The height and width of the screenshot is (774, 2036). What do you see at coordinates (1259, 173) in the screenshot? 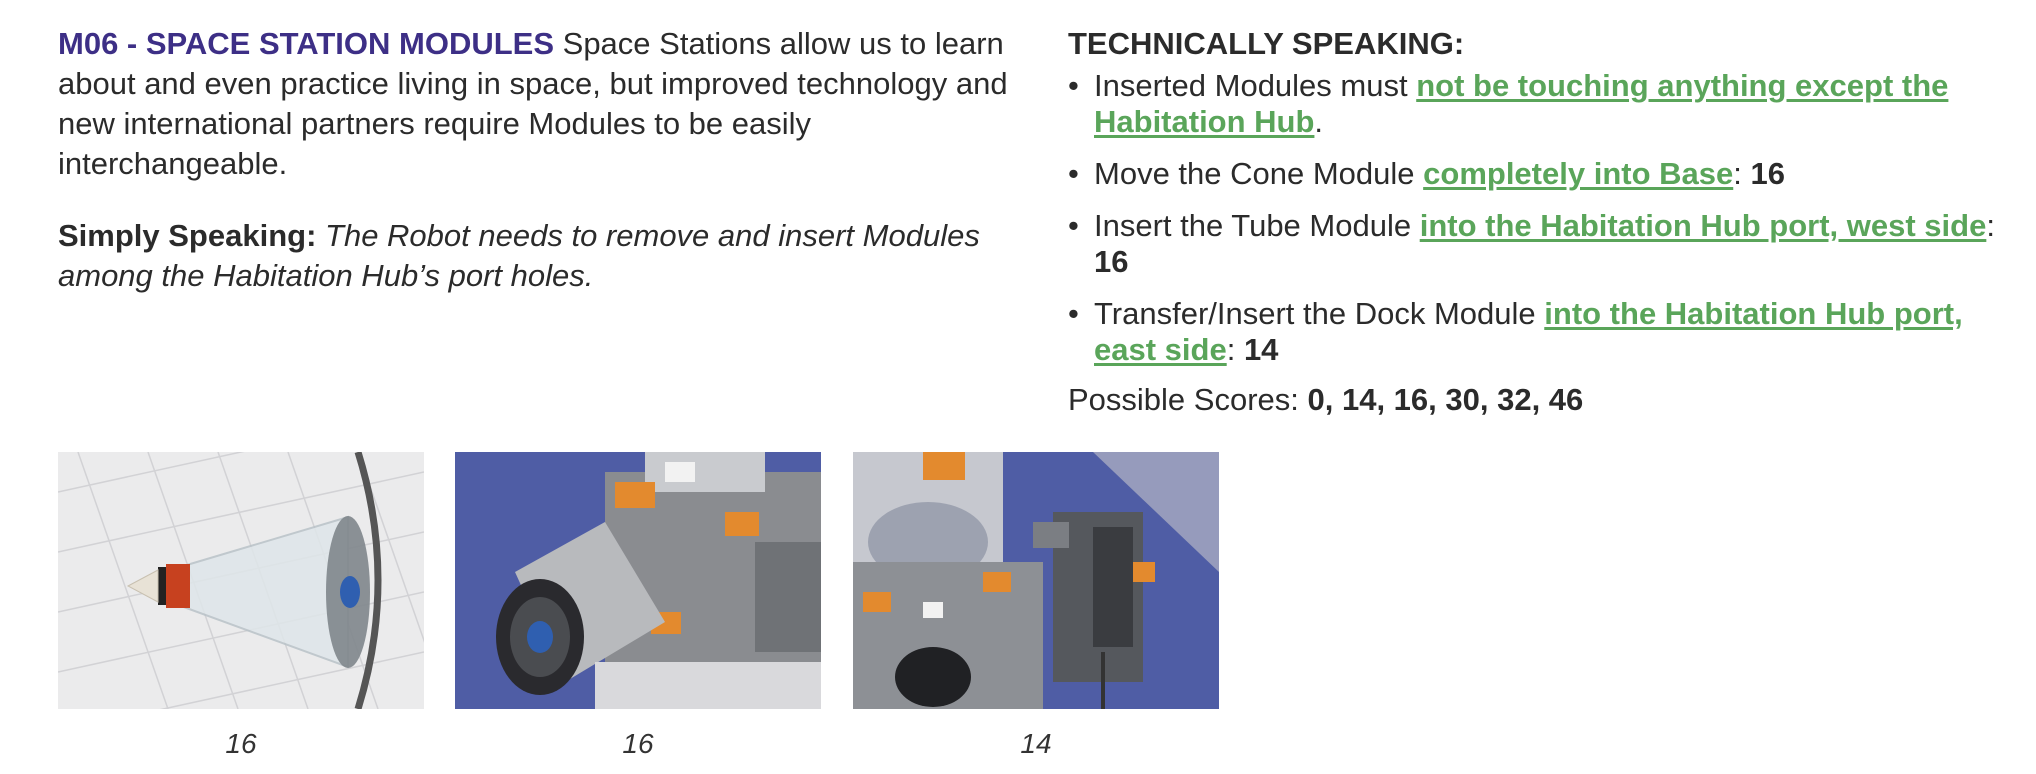
I see `rule-text: Move the Cone Module` at bounding box center [1259, 173].